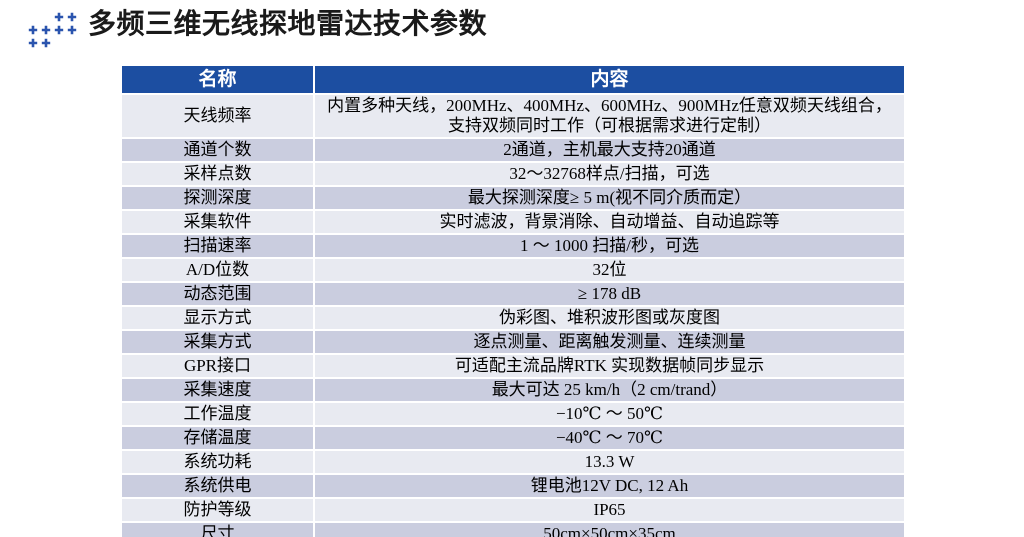 This screenshot has width=1024, height=537. I want to click on table-header-row: 名称 内容, so click(513, 79).